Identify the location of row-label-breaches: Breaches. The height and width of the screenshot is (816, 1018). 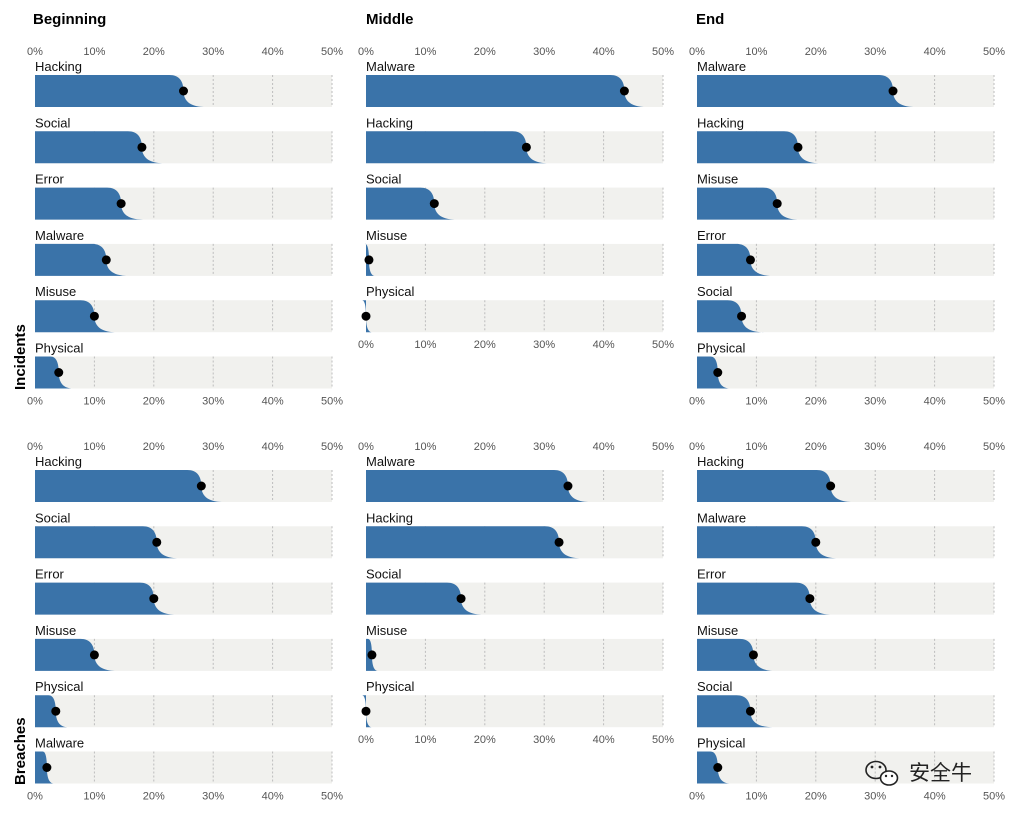
(20, 751).